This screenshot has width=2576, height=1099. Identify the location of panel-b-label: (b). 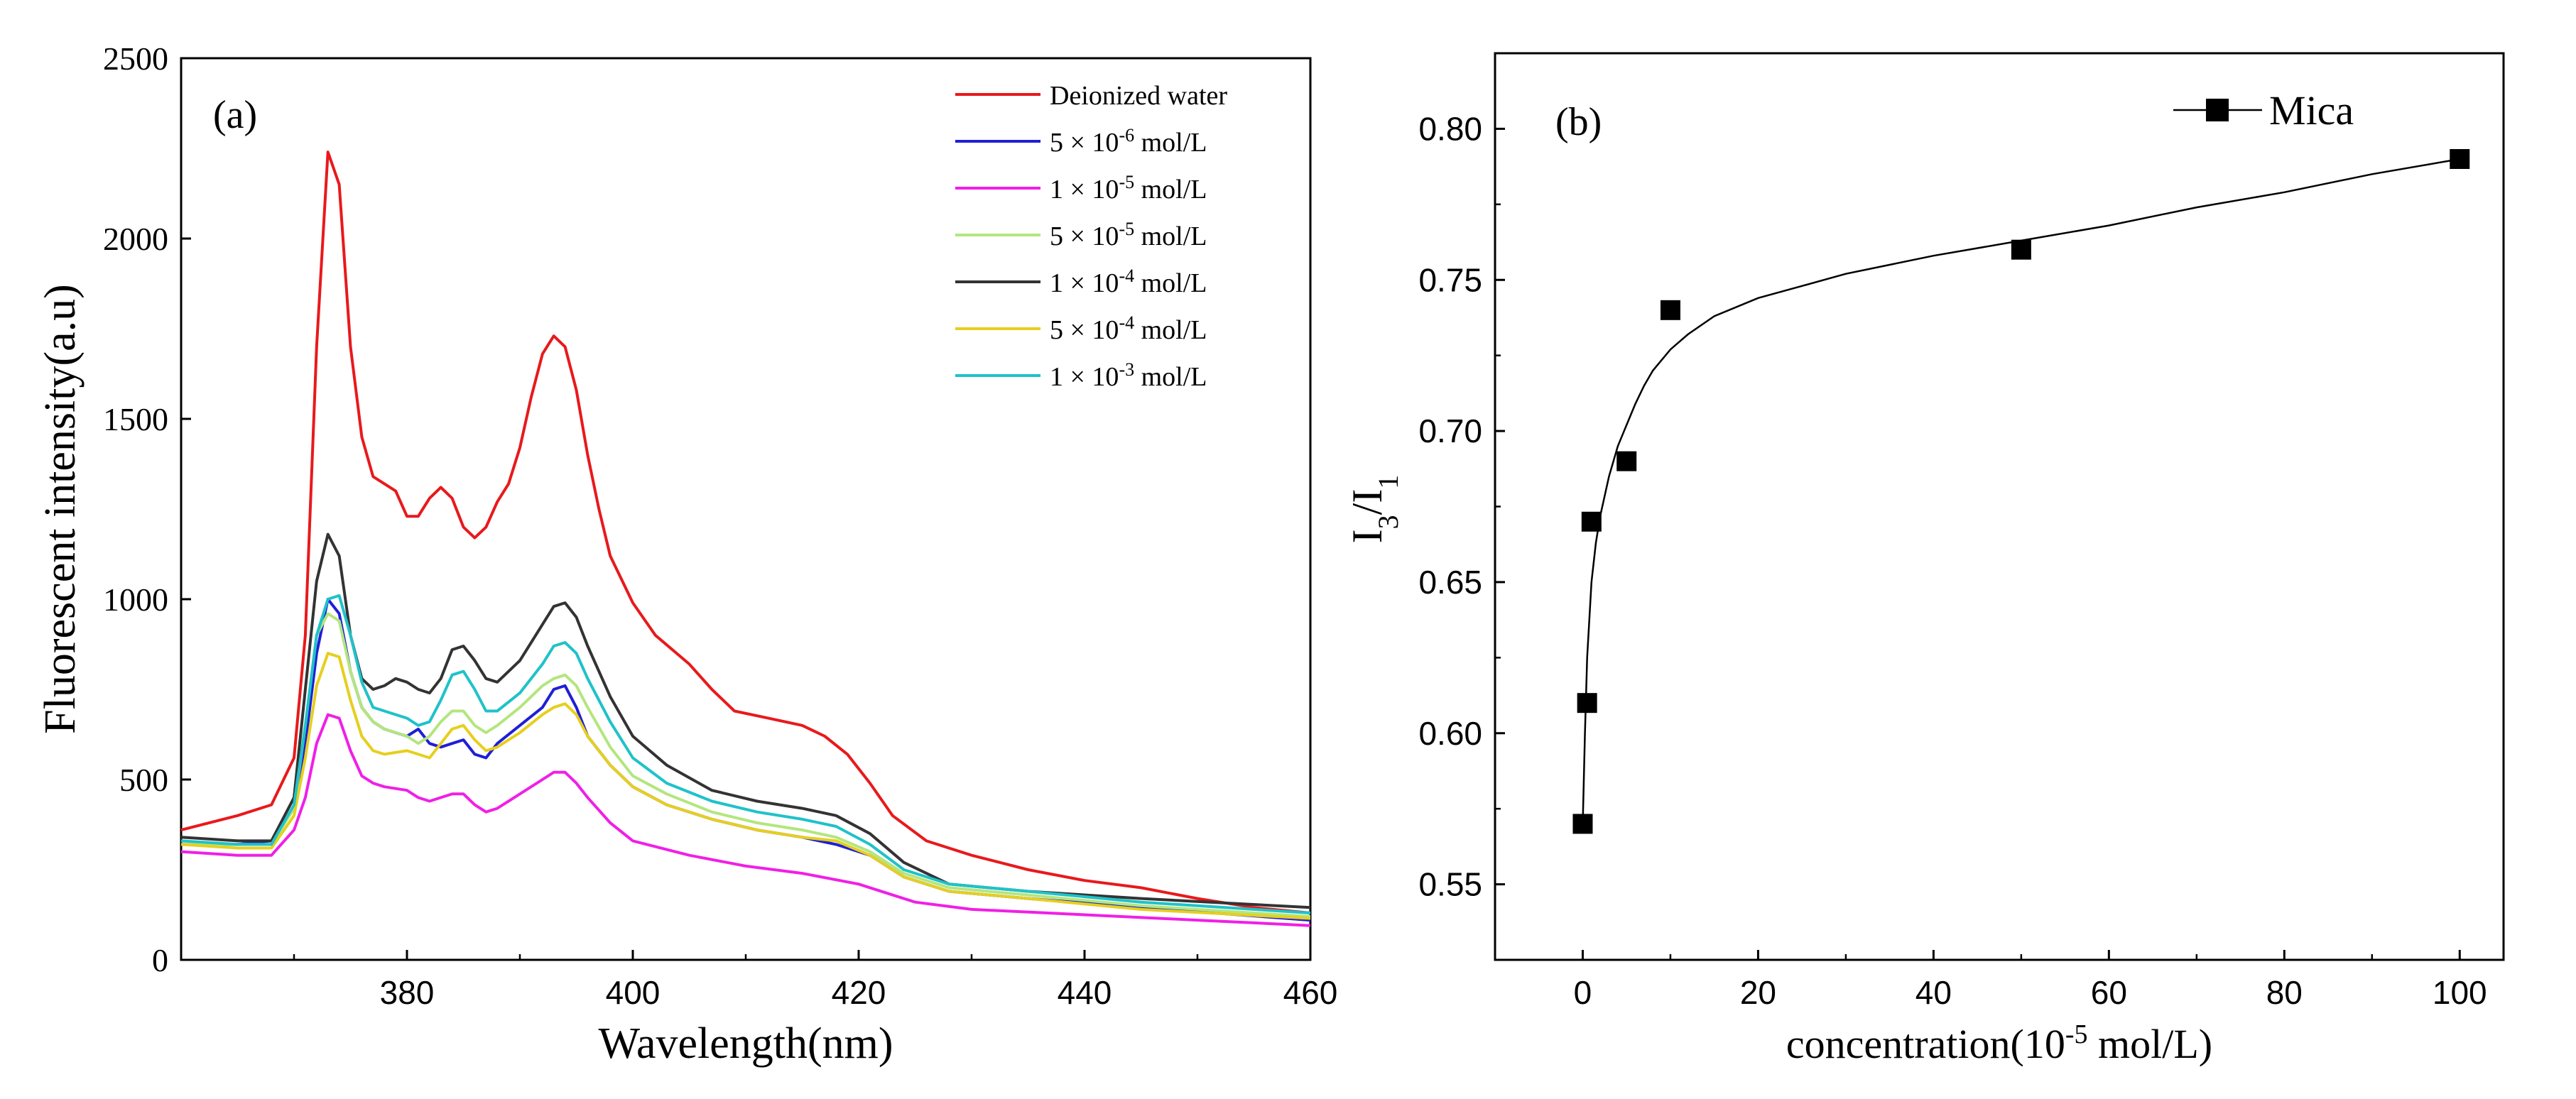
(1579, 122).